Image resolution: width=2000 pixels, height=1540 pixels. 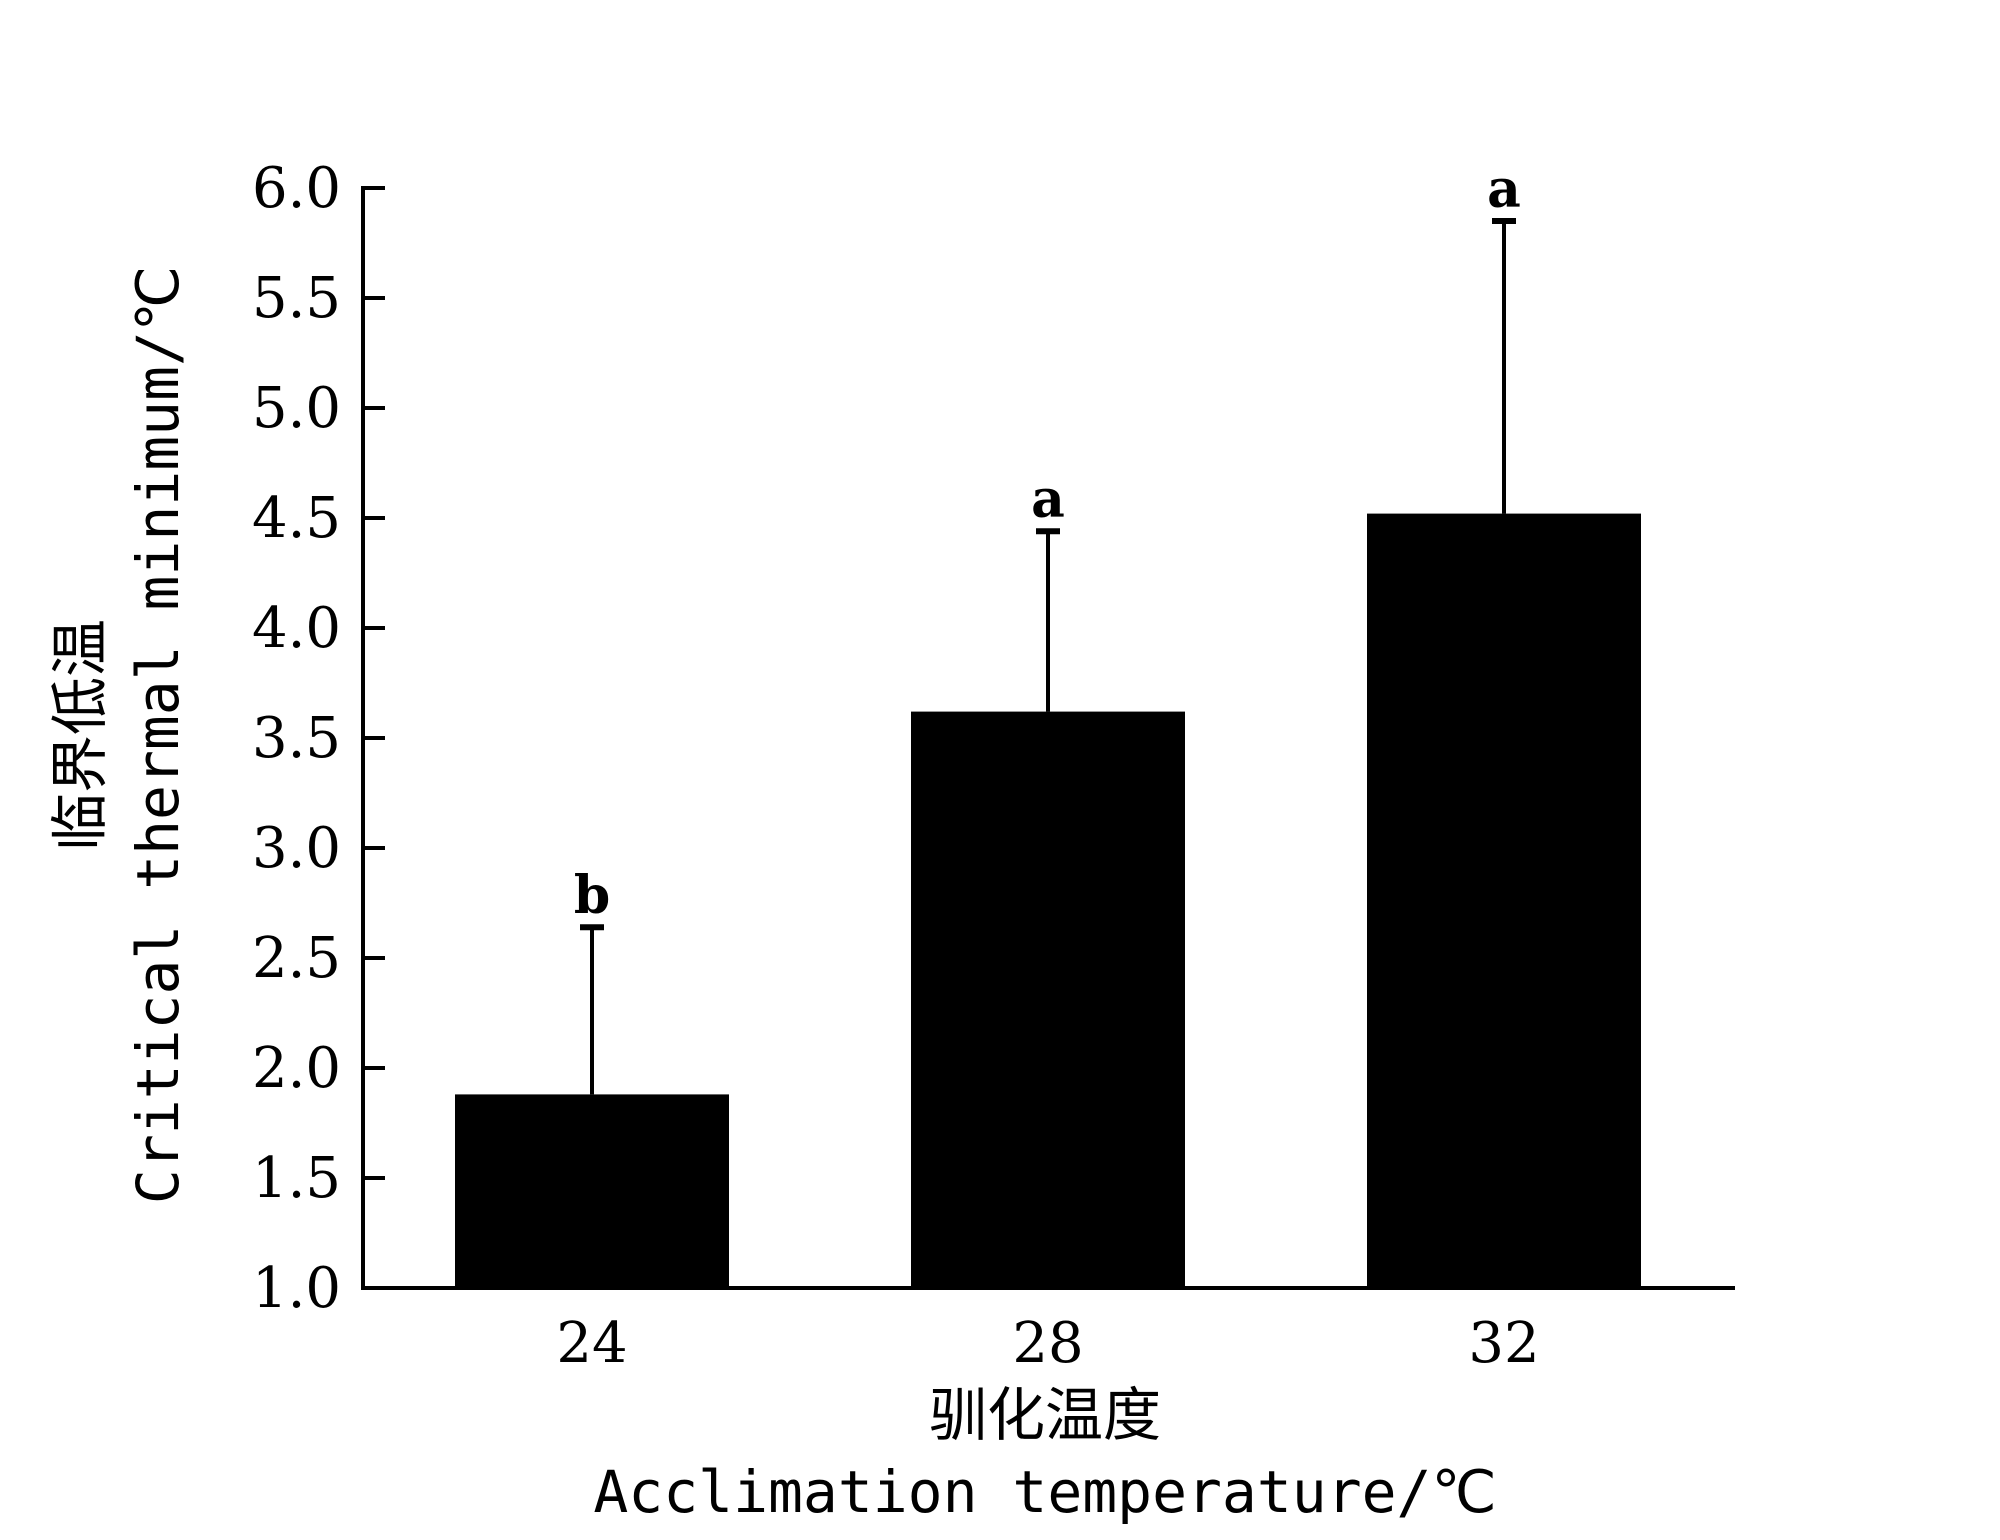 What do you see at coordinates (296, 1068) in the screenshot?
I see `y-tick-label: 2.0` at bounding box center [296, 1068].